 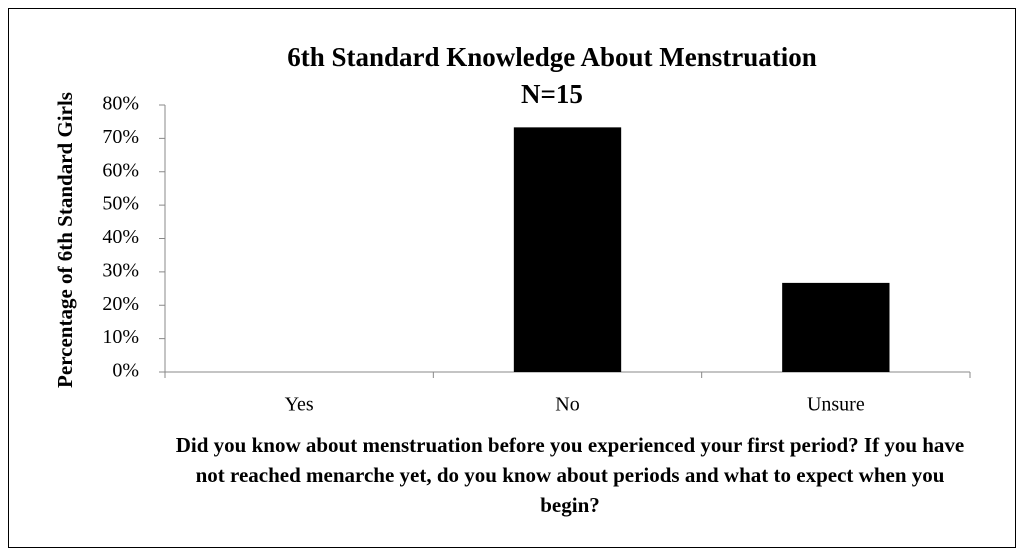 I want to click on y-axis-label: Percentage of 6th Standard Girls, so click(x=65, y=240).